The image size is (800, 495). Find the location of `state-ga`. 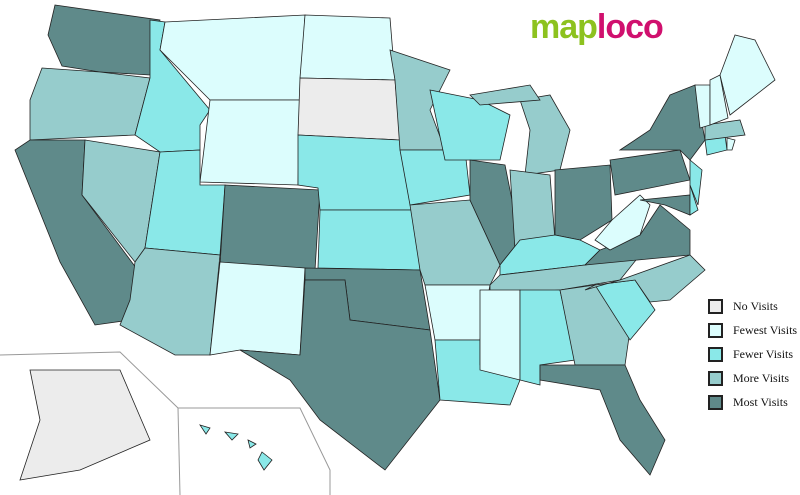

state-ga is located at coordinates (595, 325).